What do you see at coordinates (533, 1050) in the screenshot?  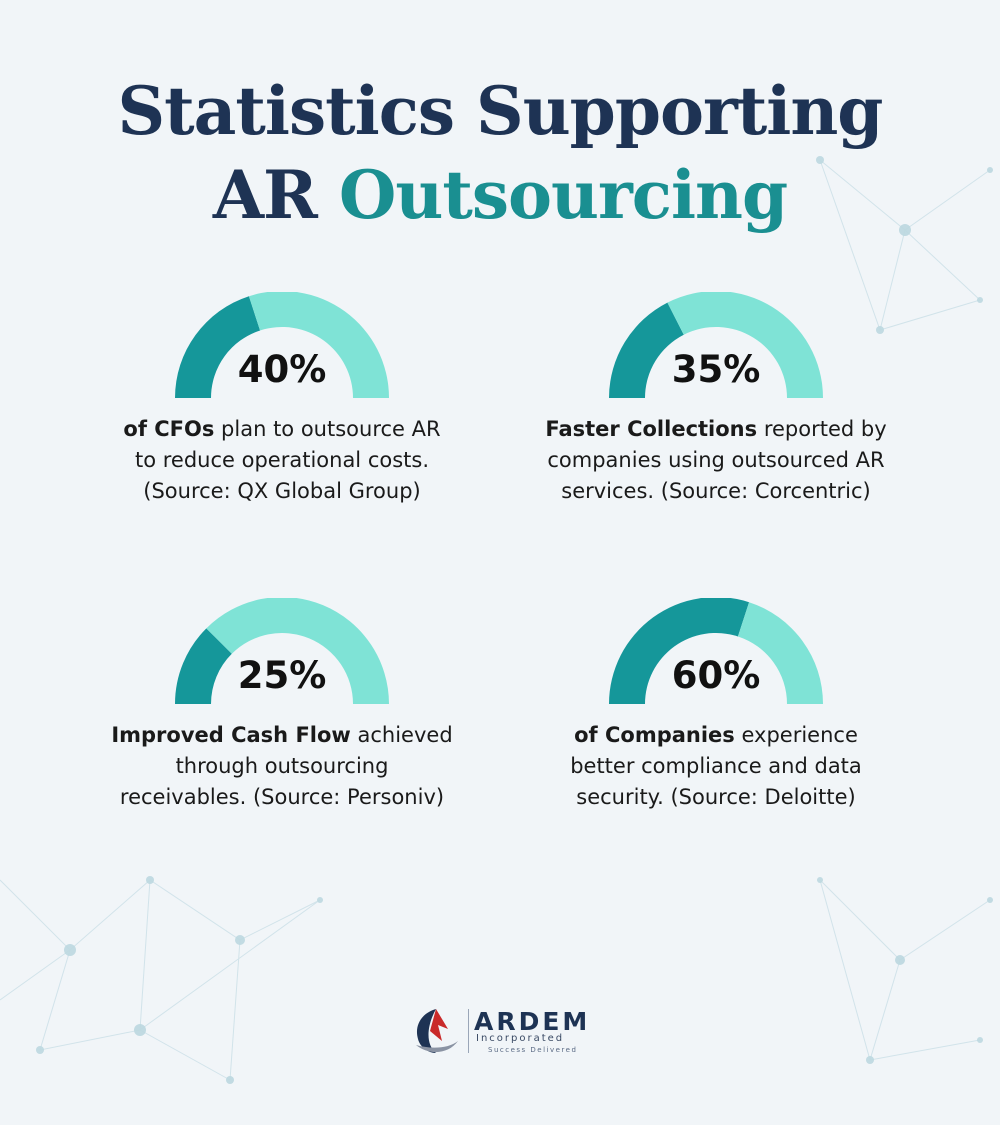 I see `logo-tagline: Success Delivered` at bounding box center [533, 1050].